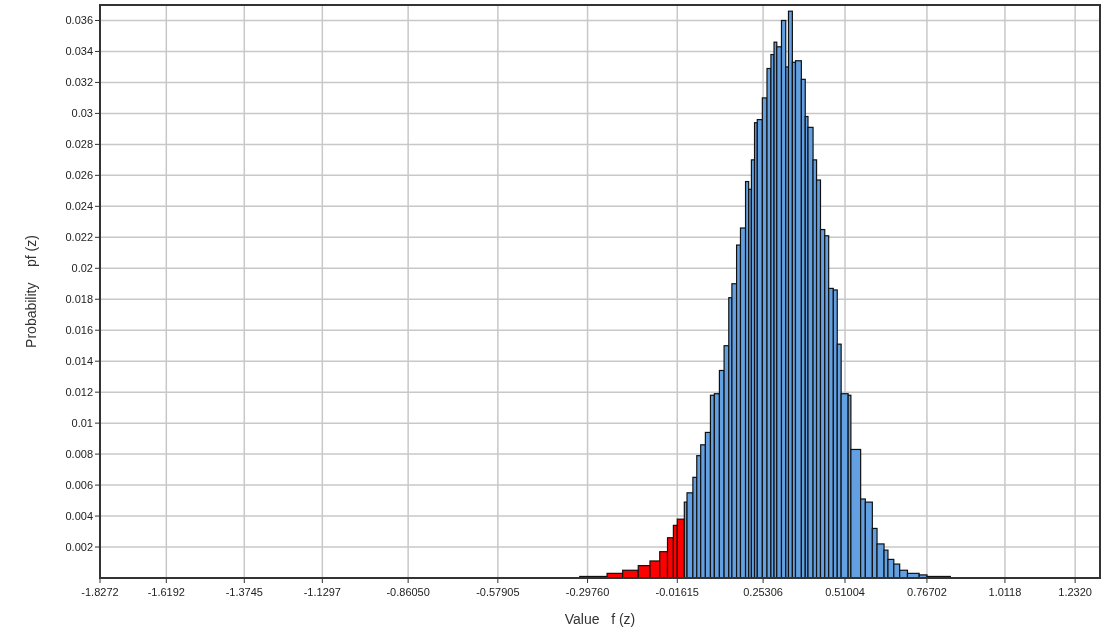  What do you see at coordinates (845, 592) in the screenshot?
I see `x-tick-label: 0.51004` at bounding box center [845, 592].